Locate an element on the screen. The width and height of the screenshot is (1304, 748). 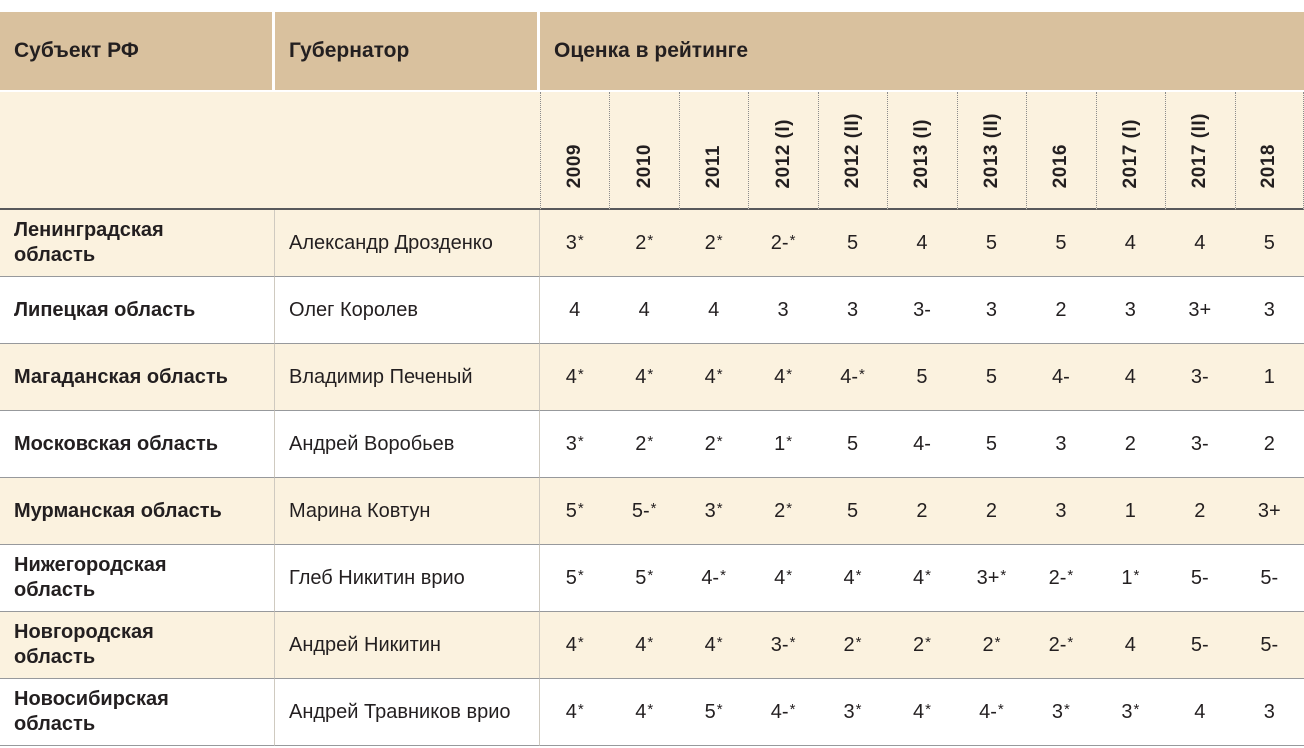
governor-name: Глеб Никитин врио is located at coordinates (407, 578).